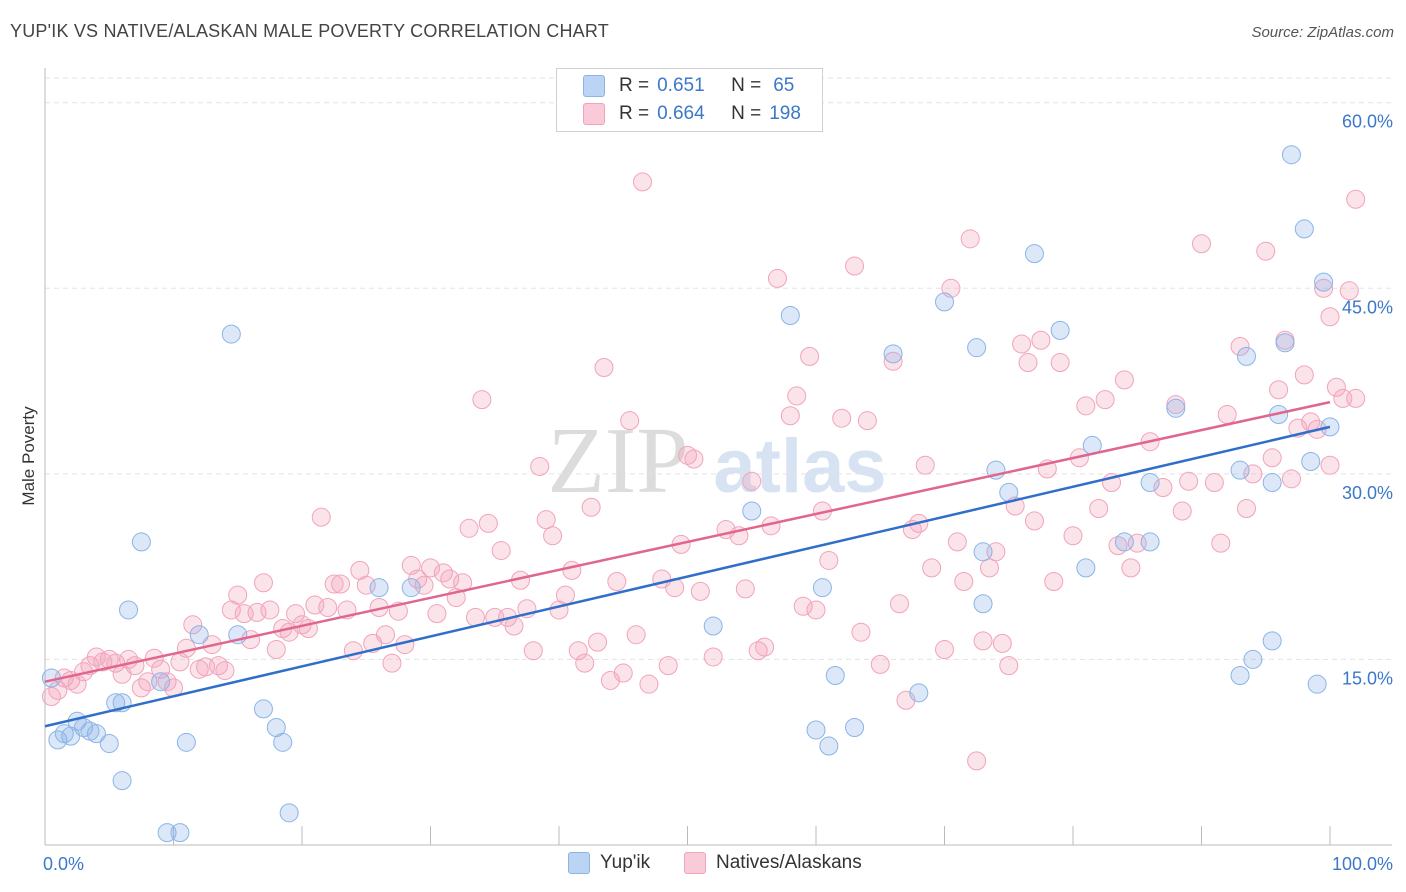 This screenshot has width=1406, height=892. Describe the element at coordinates (625, 862) in the screenshot. I see `series-name: Yup'ik` at that location.